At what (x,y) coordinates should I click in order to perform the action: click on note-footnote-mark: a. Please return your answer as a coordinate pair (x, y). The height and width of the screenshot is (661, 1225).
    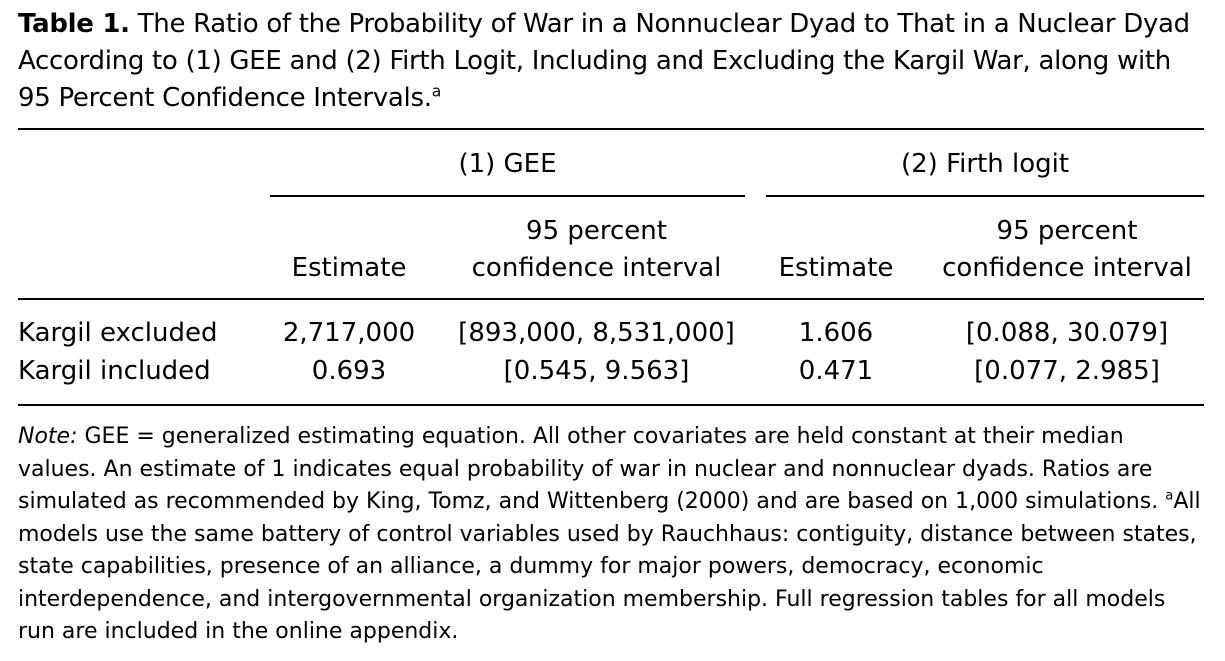
    Looking at the image, I should click on (1169, 496).